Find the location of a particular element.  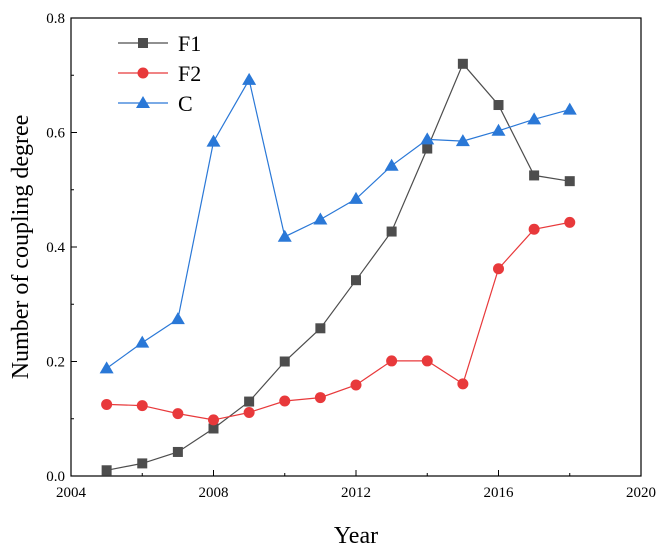

x-tick-label: 2016 is located at coordinates (499, 493).